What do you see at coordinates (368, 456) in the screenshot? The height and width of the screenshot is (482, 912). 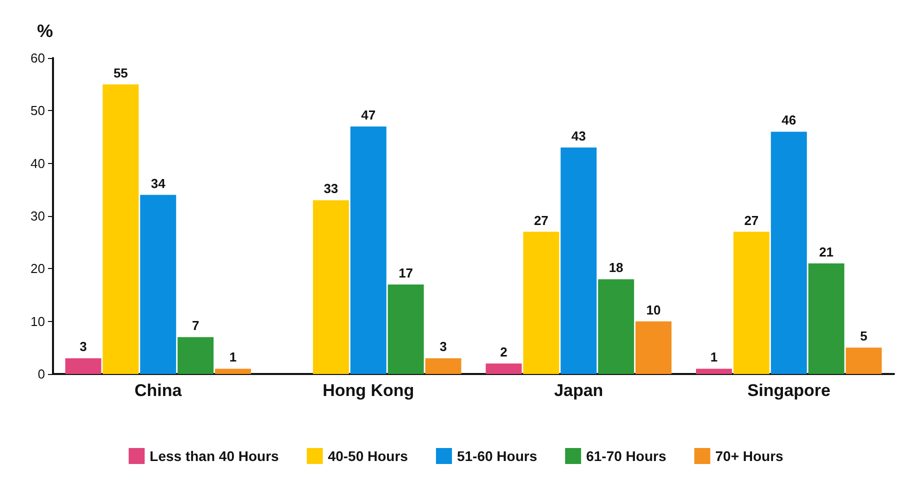 I see `legend-label: 40-50 Hours` at bounding box center [368, 456].